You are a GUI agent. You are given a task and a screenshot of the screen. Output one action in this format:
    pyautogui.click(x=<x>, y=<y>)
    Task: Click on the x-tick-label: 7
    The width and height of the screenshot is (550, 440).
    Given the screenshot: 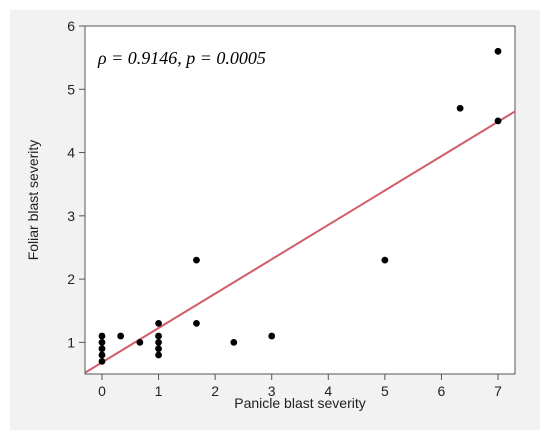 What is the action you would take?
    pyautogui.click(x=498, y=391)
    